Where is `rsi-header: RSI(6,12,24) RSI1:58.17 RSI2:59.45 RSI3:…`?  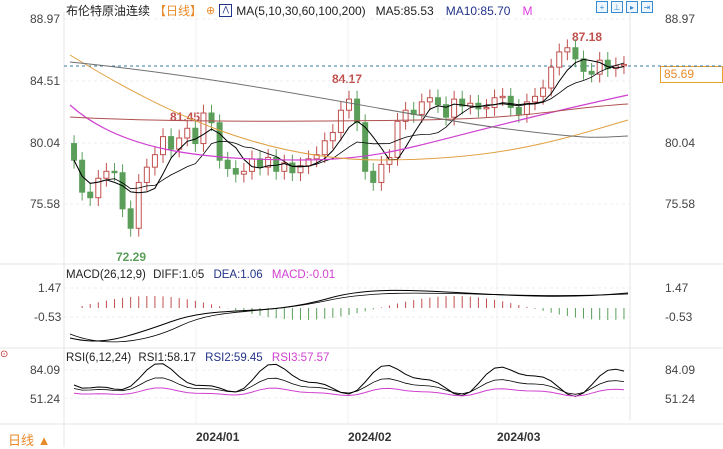 rsi-header: RSI(6,12,24) RSI1:58.17 RSI2:59.45 RSI3:… is located at coordinates (197, 358).